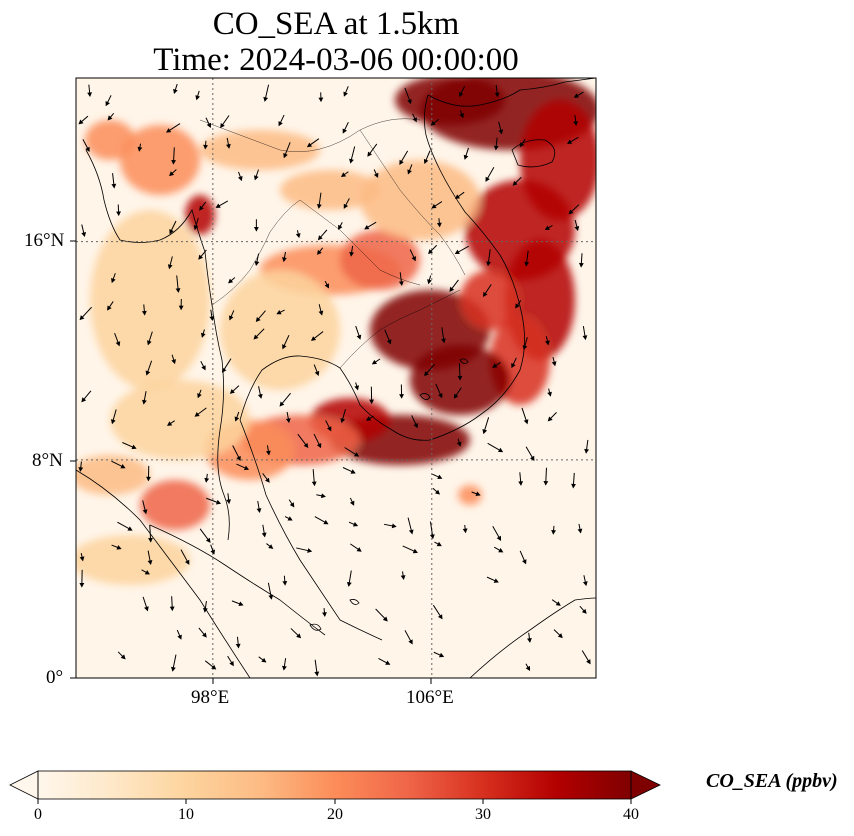  Describe the element at coordinates (533, 153) in the screenshot. I see `coastline-hainan` at that location.